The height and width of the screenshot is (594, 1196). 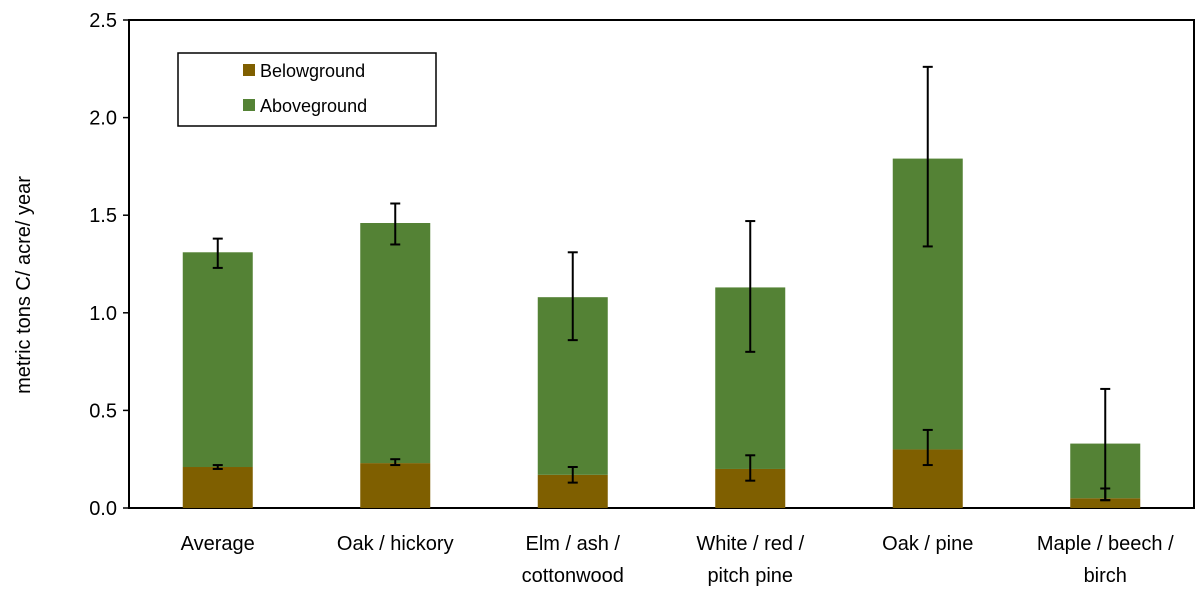 I want to click on x-tick-label: Elm / ash /, so click(x=573, y=544).